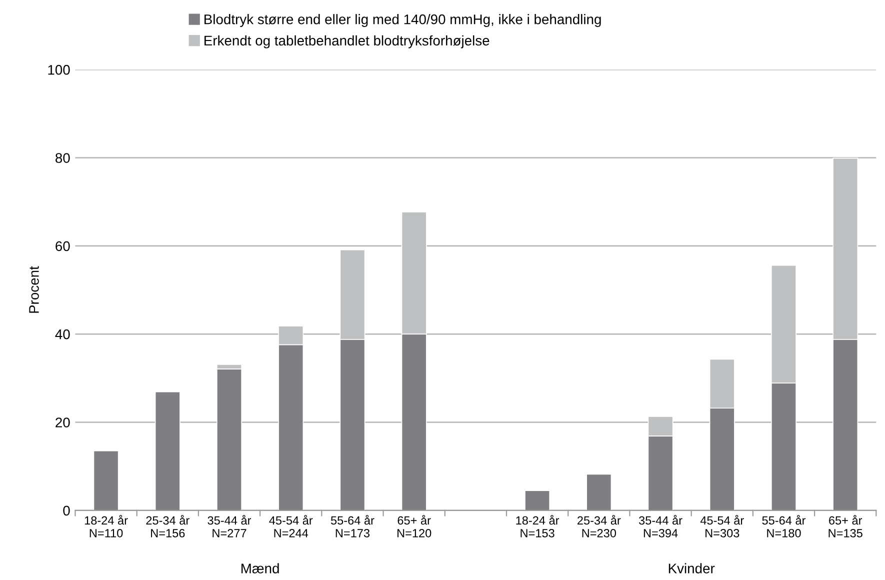 This screenshot has width=885, height=580. Describe the element at coordinates (63, 158) in the screenshot. I see `y-tick-label: 80` at that location.